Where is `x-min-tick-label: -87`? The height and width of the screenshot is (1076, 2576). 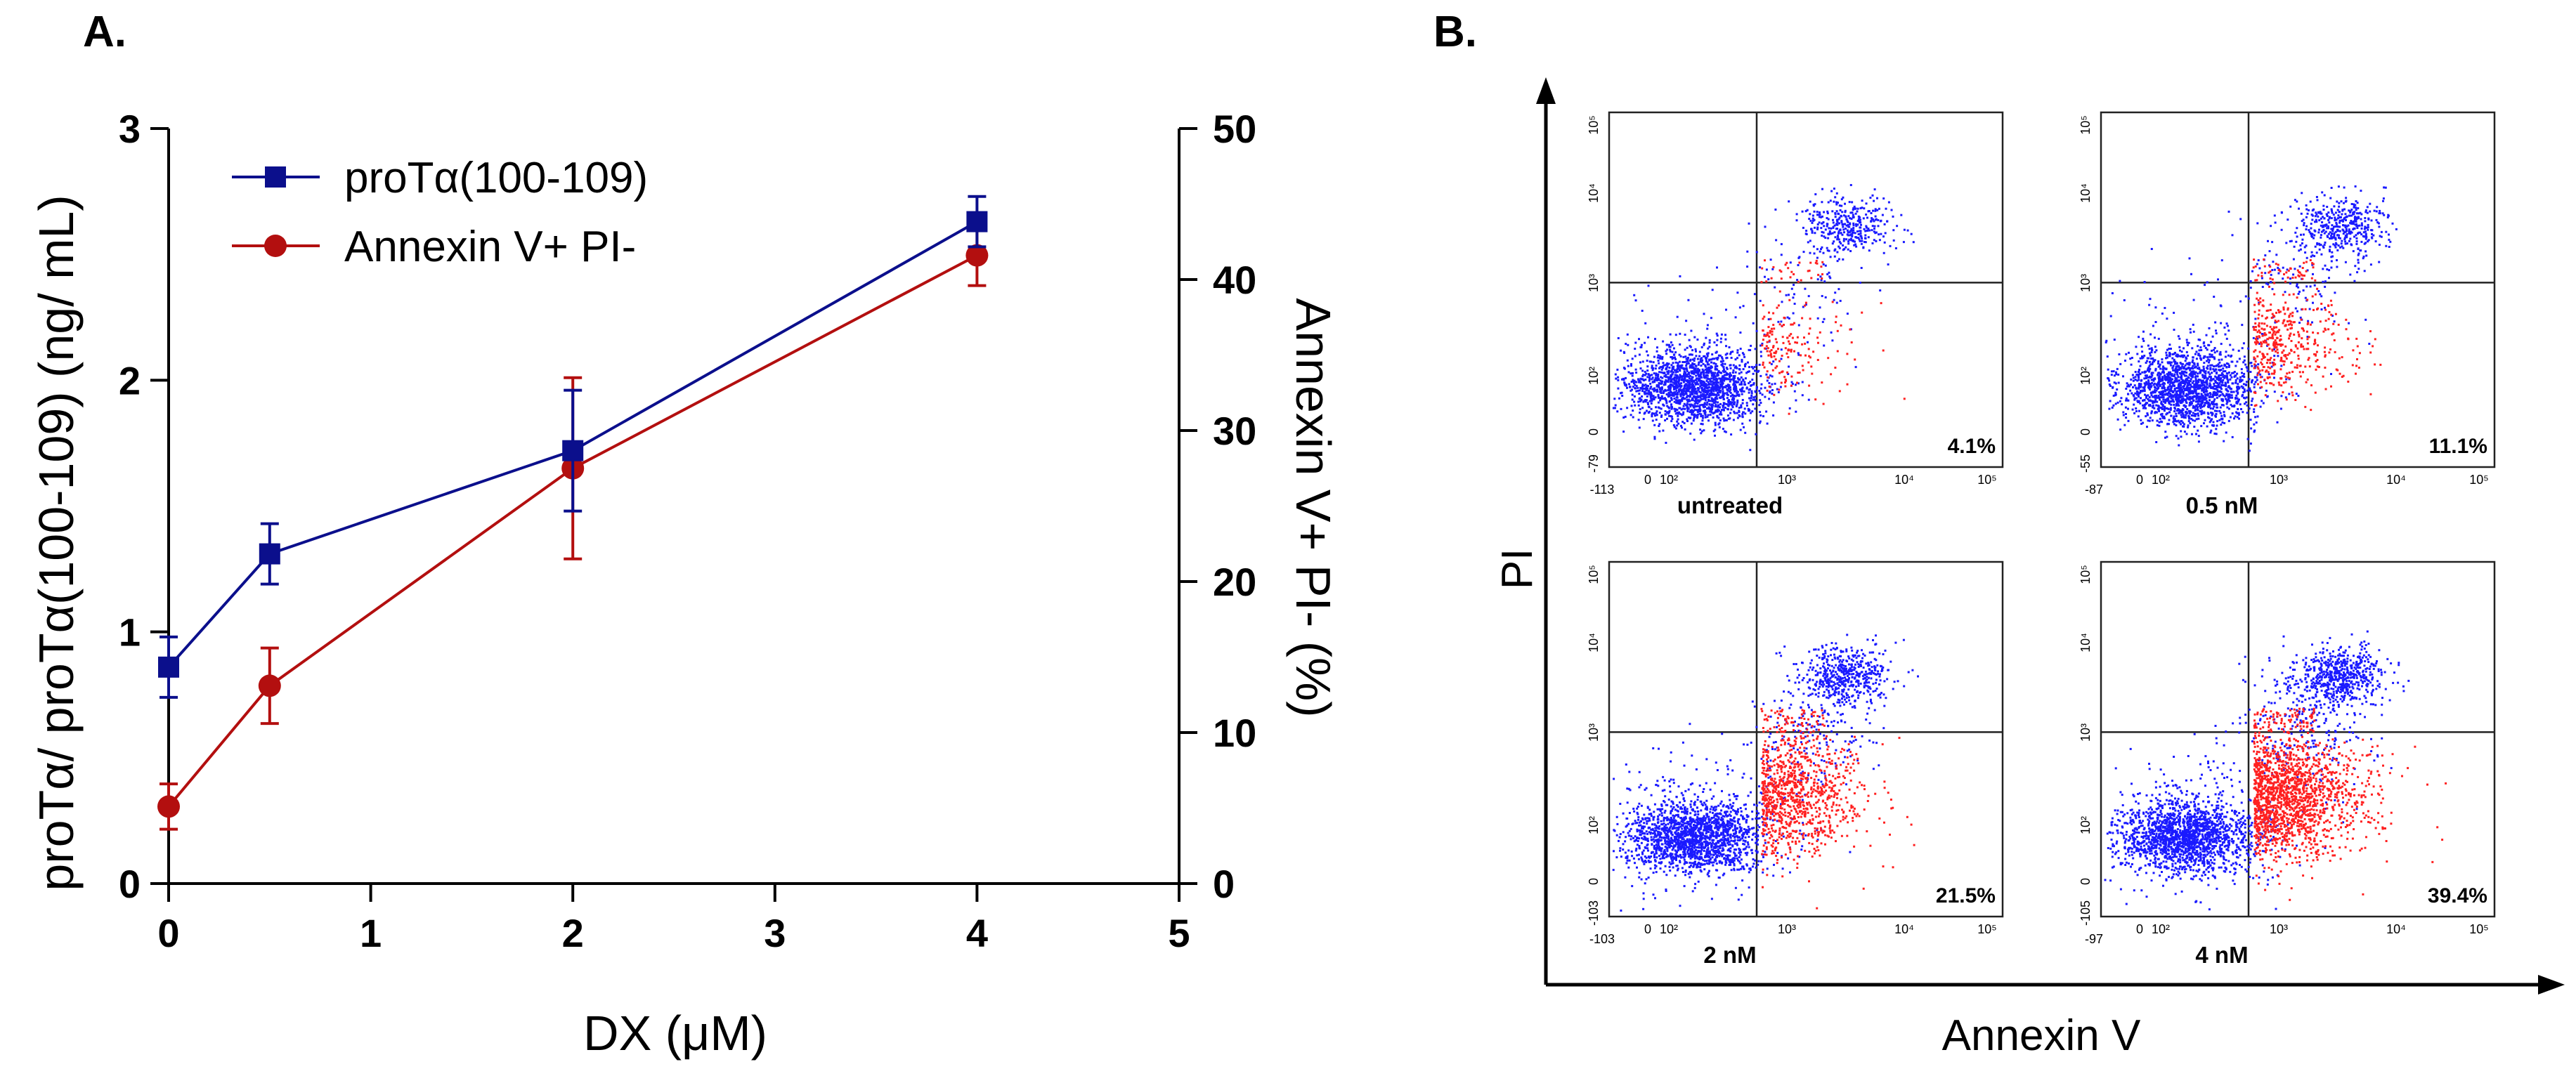
x-min-tick-label: -87 is located at coordinates (2094, 490).